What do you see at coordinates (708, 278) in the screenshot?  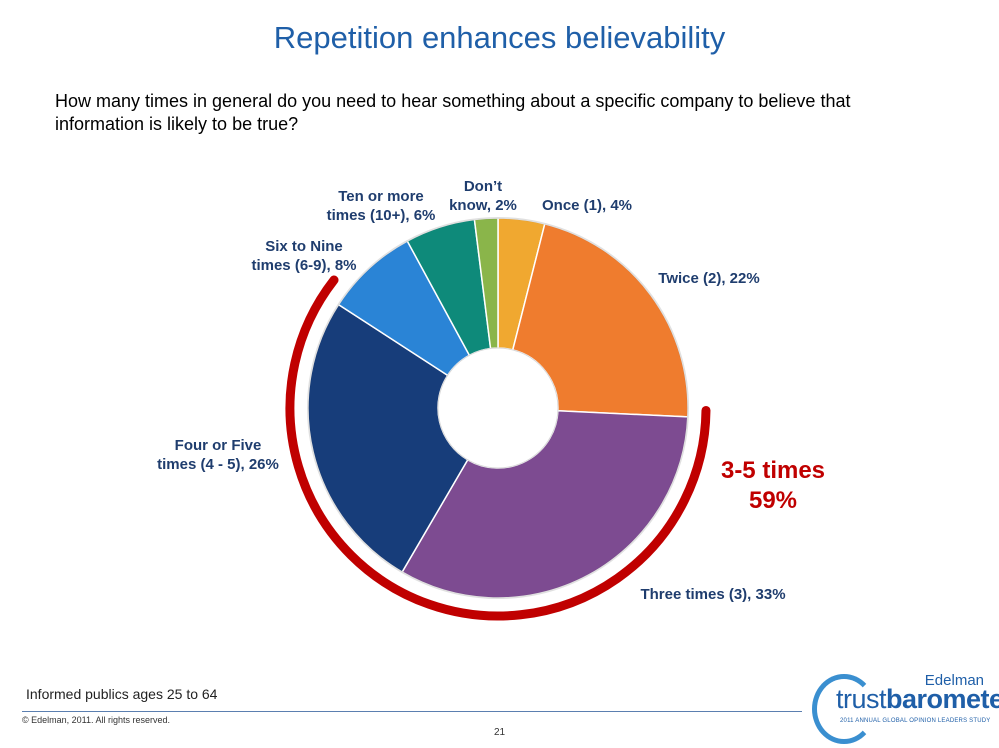 I see `data-label-twice-2: Twice (2), 22%` at bounding box center [708, 278].